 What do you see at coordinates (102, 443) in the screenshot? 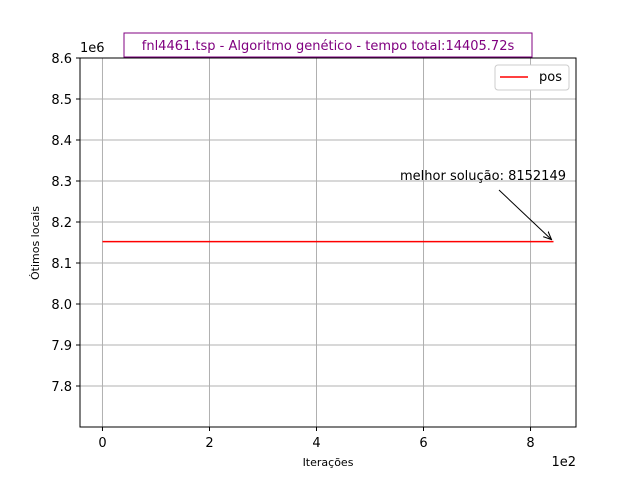
I see `x-tick-label: 0` at bounding box center [102, 443].